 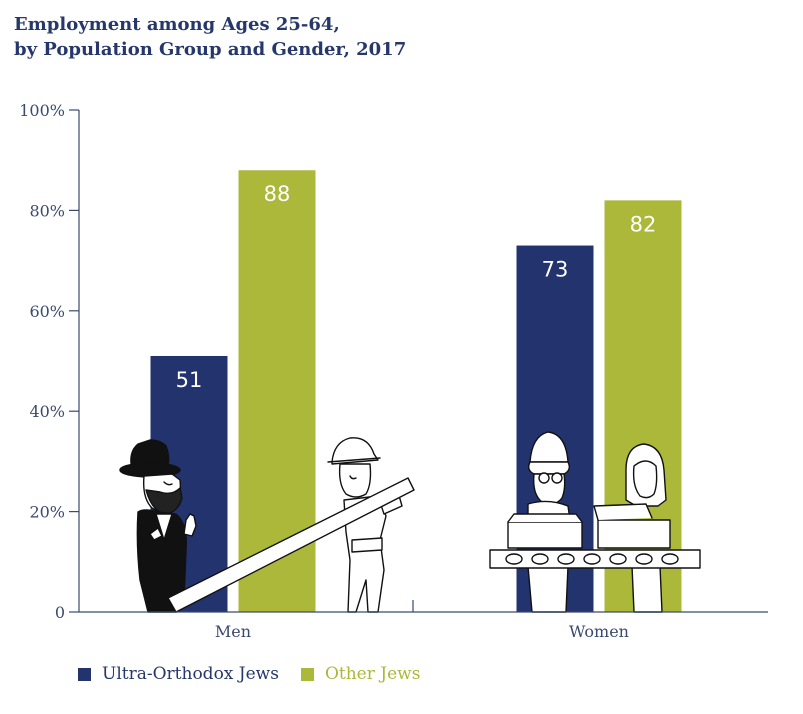 I want to click on wooden-plank-illustration, so click(x=291, y=545).